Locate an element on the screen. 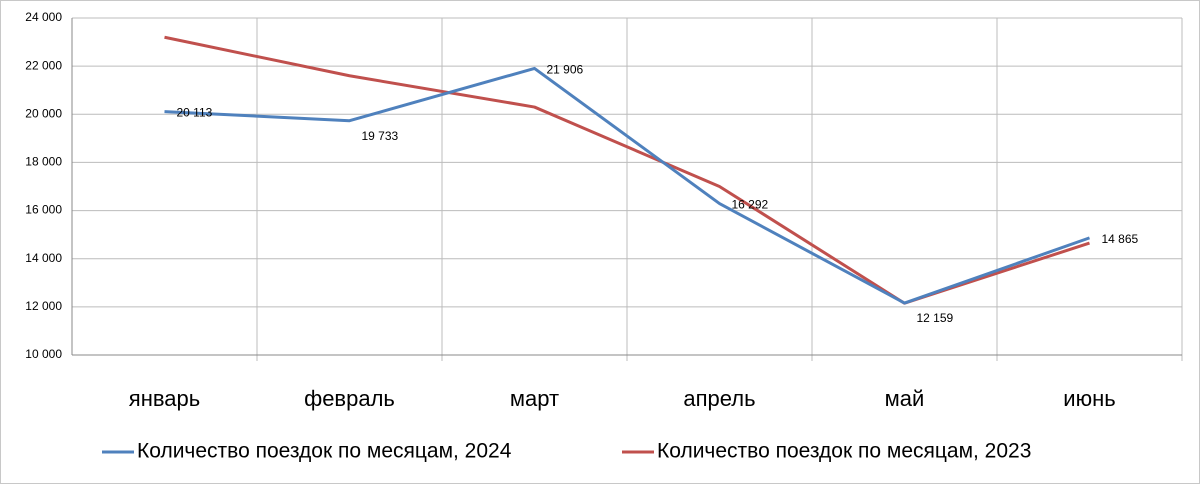 The width and height of the screenshot is (1200, 484). x-tick-label: июнь is located at coordinates (1089, 398).